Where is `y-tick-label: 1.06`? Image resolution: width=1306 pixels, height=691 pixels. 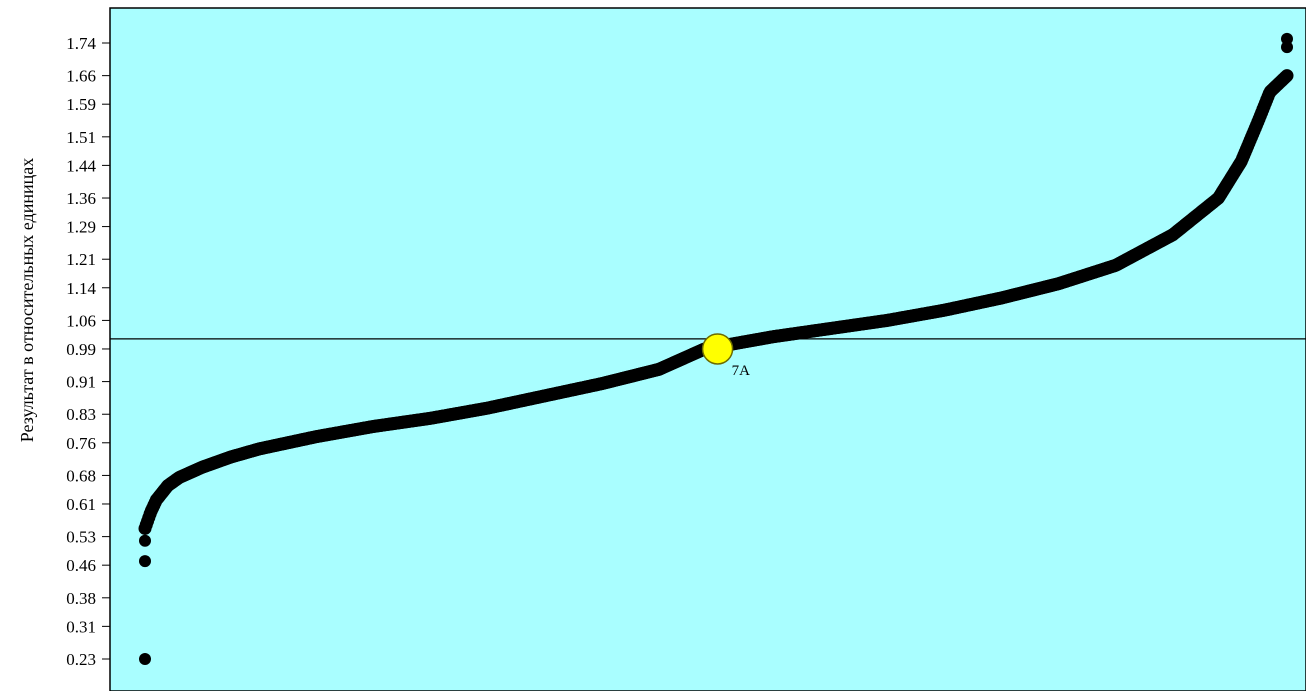 y-tick-label: 1.06 is located at coordinates (81, 320).